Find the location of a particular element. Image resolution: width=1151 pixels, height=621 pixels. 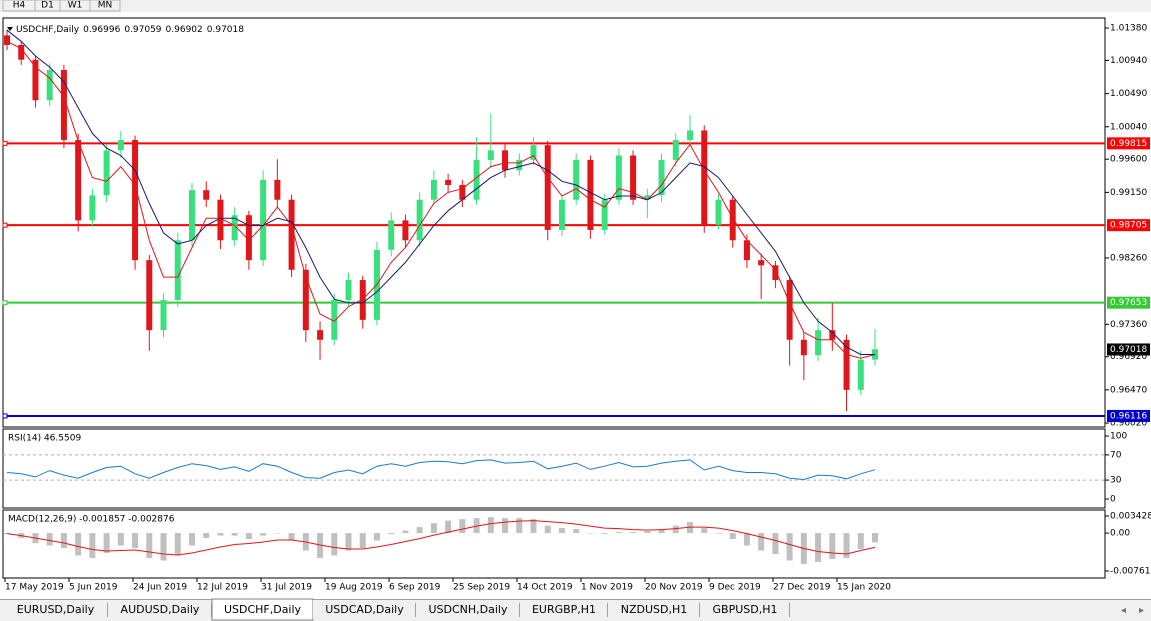

y-tick-label: 70 is located at coordinates (1116, 455).